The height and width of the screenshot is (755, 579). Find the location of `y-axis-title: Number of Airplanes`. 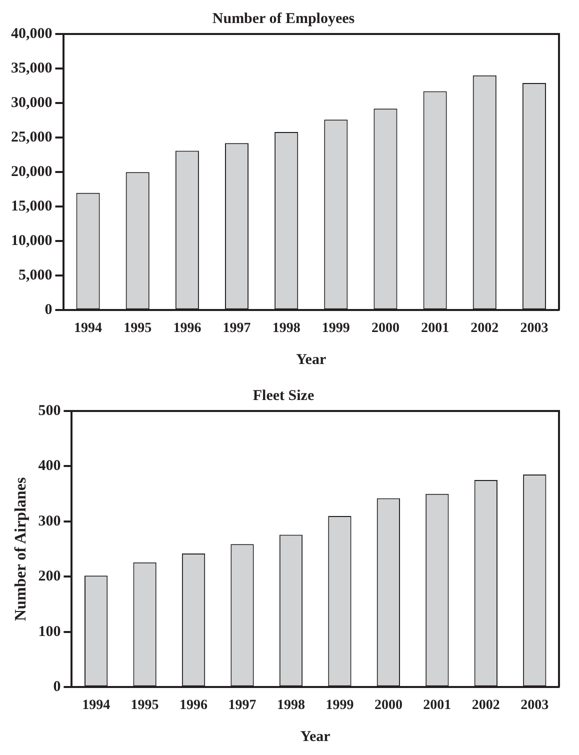

y-axis-title: Number of Airplanes is located at coordinates (21, 549).